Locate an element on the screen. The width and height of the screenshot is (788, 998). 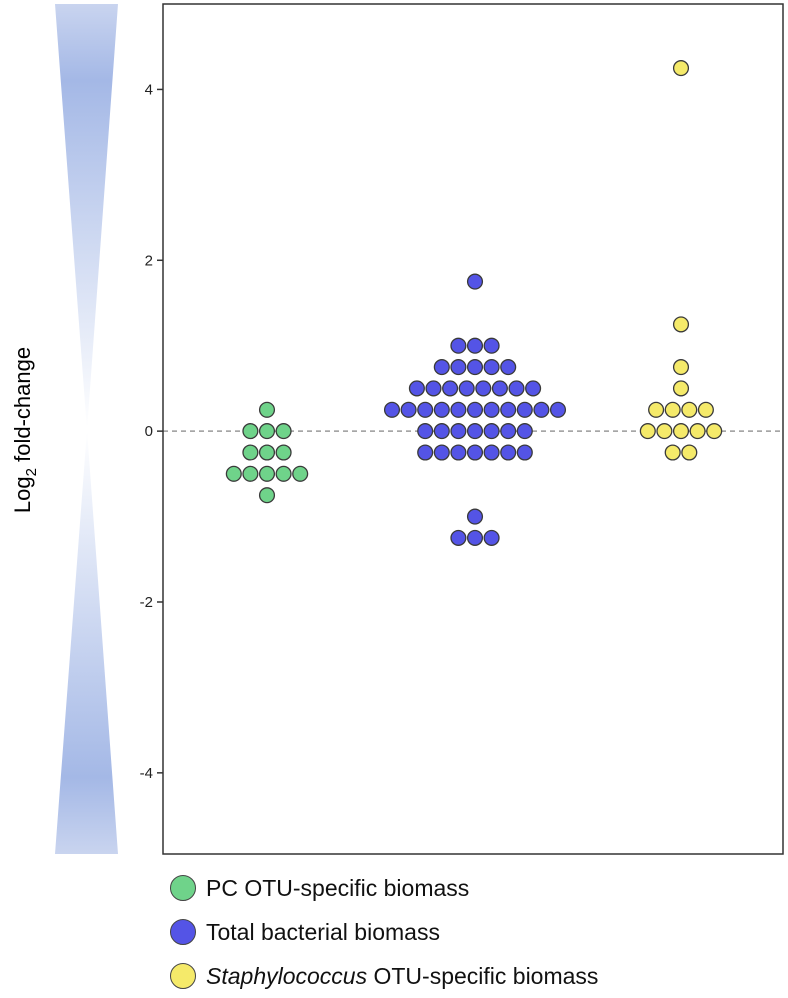
y-axis-label-subscript: 2 is located at coordinates (31, 472).